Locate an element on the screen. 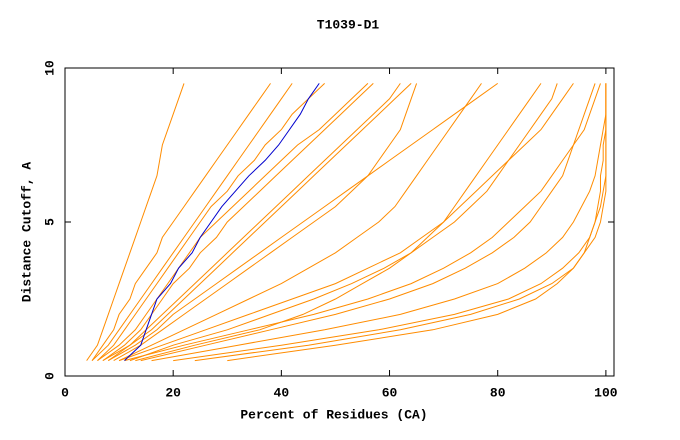 The image size is (680, 440). x-tick-label: 100 is located at coordinates (606, 392).